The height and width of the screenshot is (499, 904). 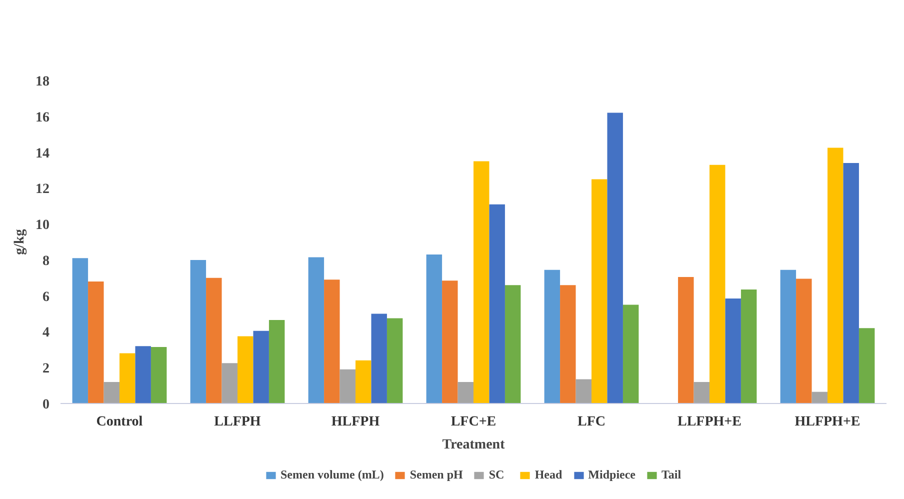 What do you see at coordinates (474, 445) in the screenshot?
I see `x-axis-title: Treatment` at bounding box center [474, 445].